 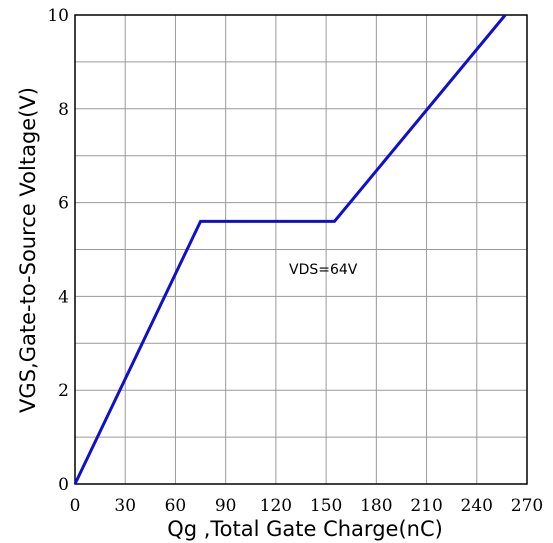 I want to click on y-tick-label: 10, so click(x=58, y=16).